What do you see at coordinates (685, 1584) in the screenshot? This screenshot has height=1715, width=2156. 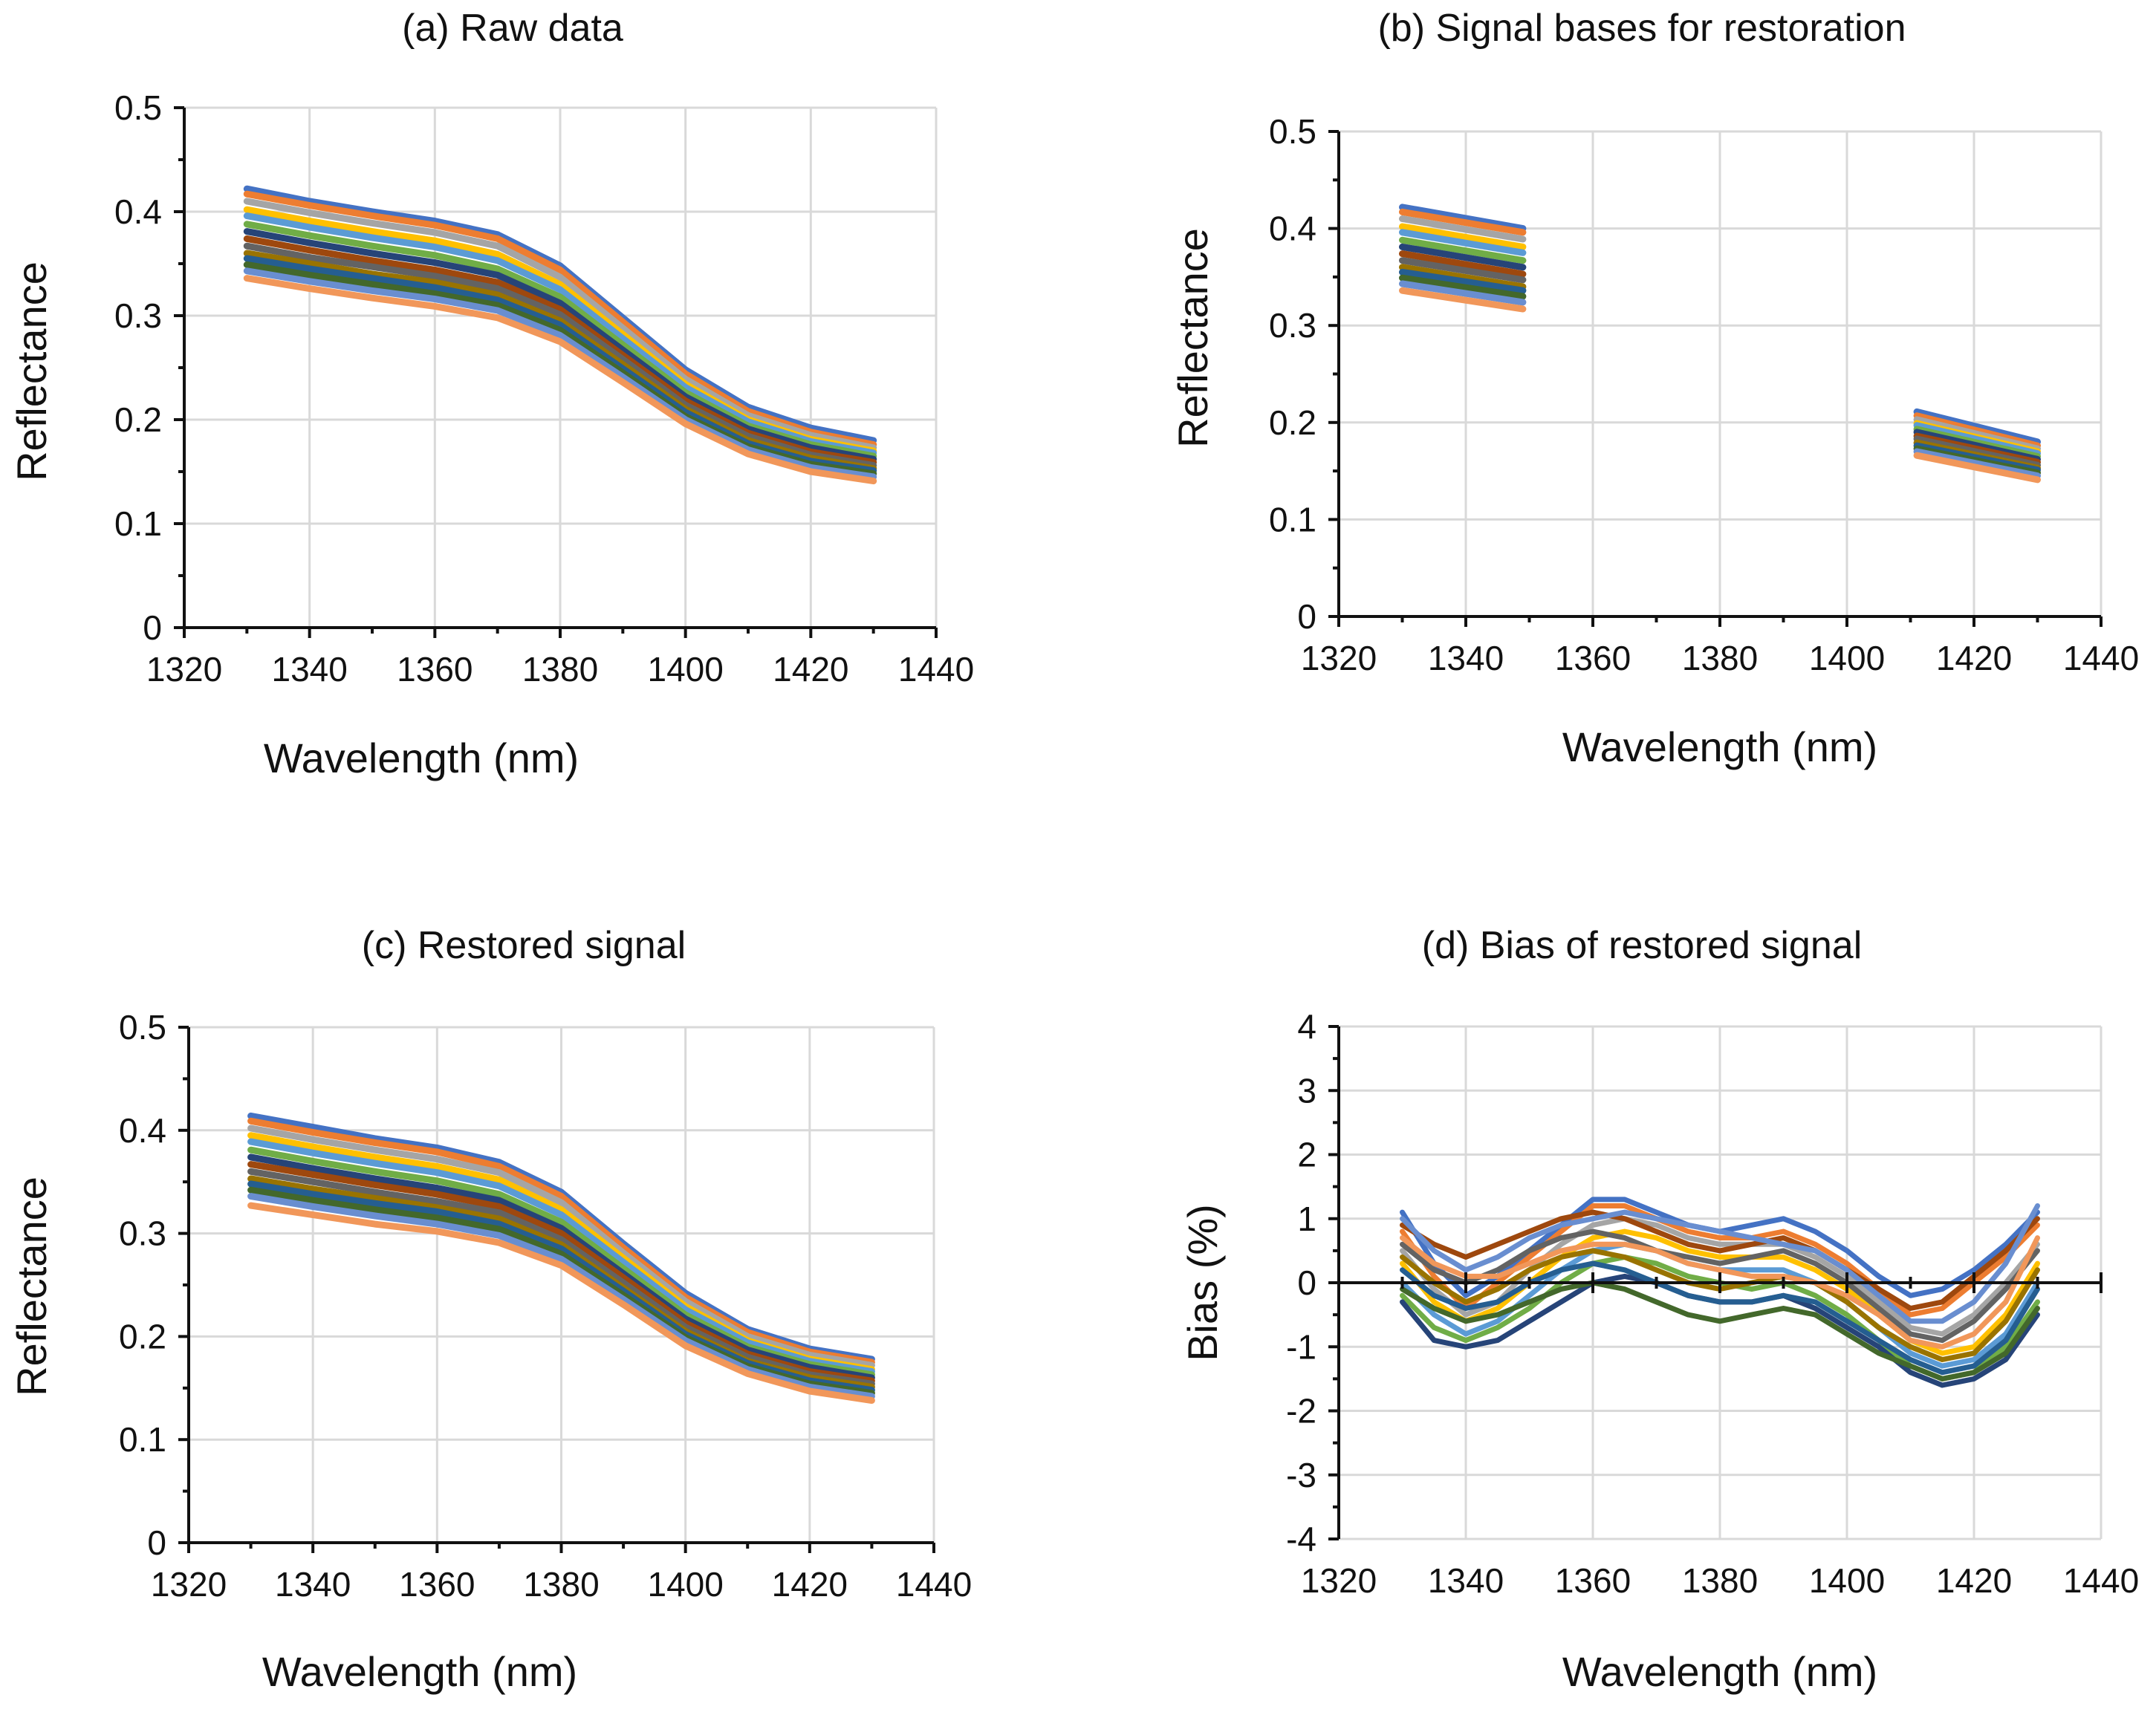 I see `panel-c-x-tick-label: 1400` at bounding box center [685, 1584].